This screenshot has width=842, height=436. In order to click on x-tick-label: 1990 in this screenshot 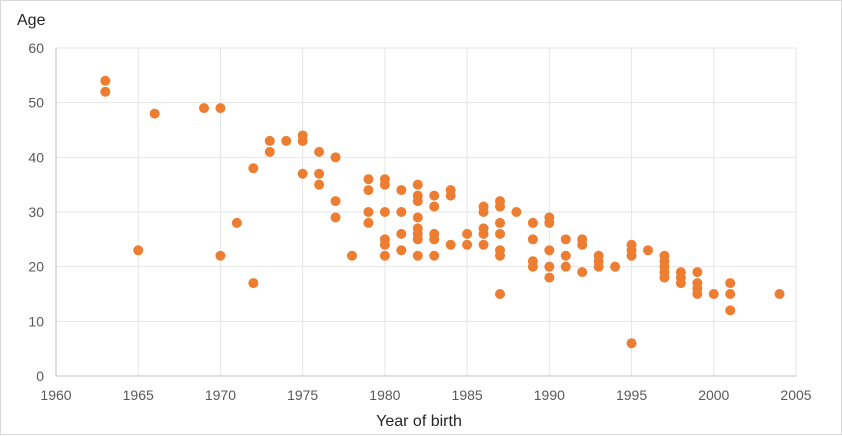, I will do `click(549, 395)`.